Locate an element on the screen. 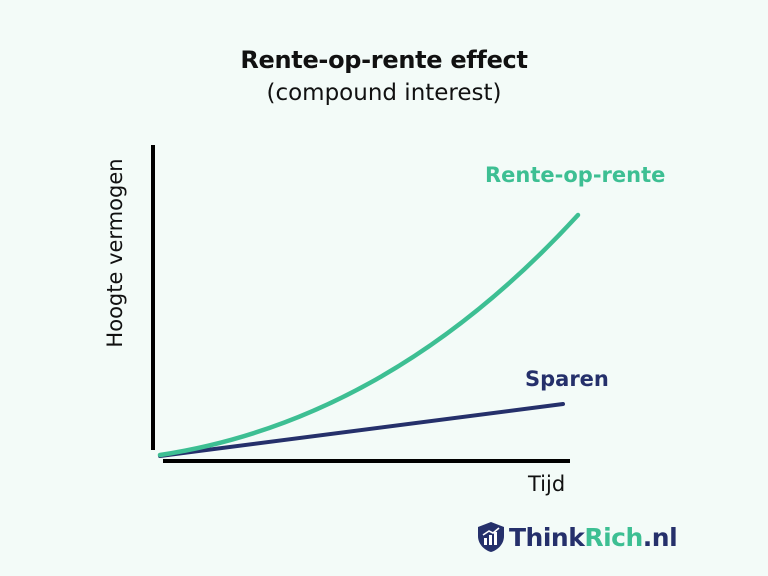  chart-title: Rente-op-rente effect is located at coordinates (384, 60).